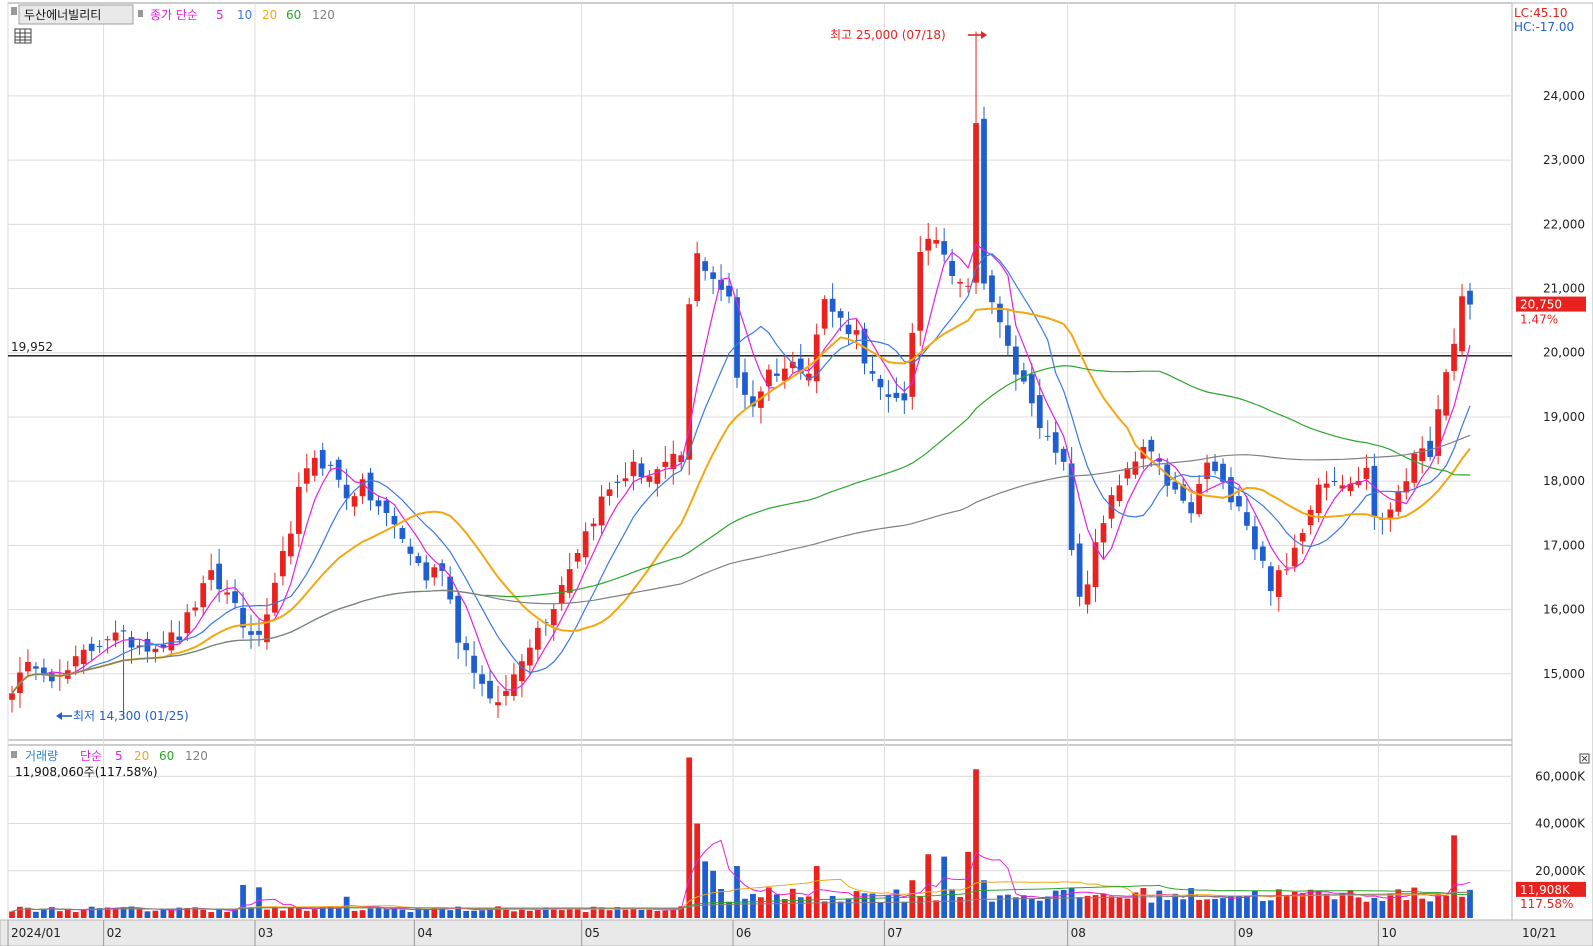 The image size is (1593, 946). Describe the element at coordinates (41, 756) in the screenshot. I see `volume-title: 거래량` at that location.